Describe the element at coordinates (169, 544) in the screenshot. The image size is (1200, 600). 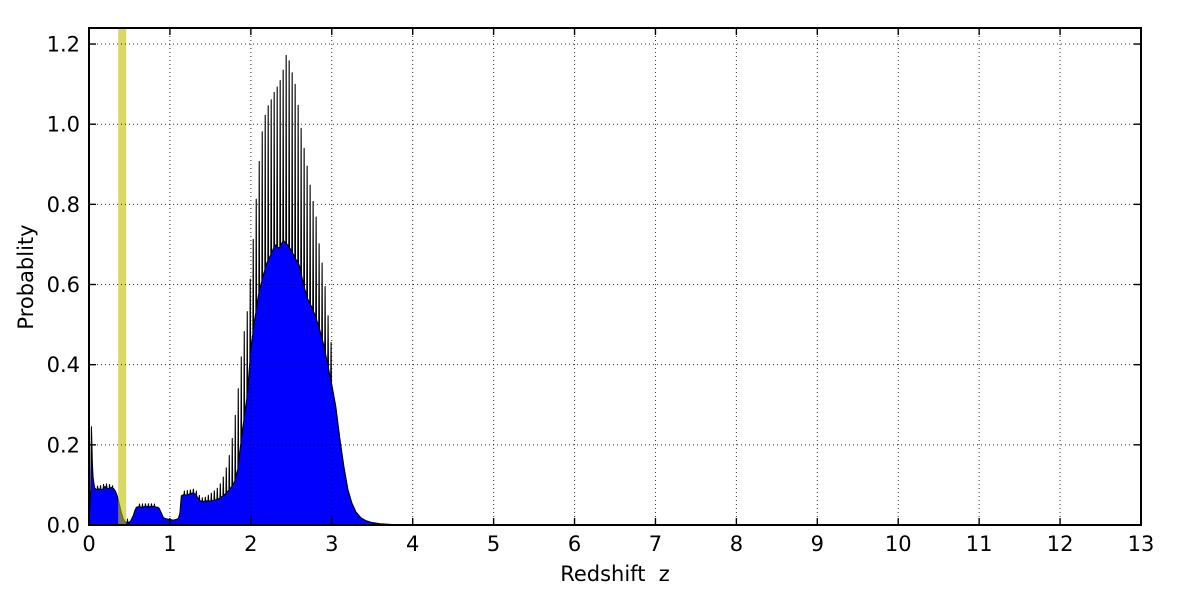
I see `x-tick-label: 1` at that location.